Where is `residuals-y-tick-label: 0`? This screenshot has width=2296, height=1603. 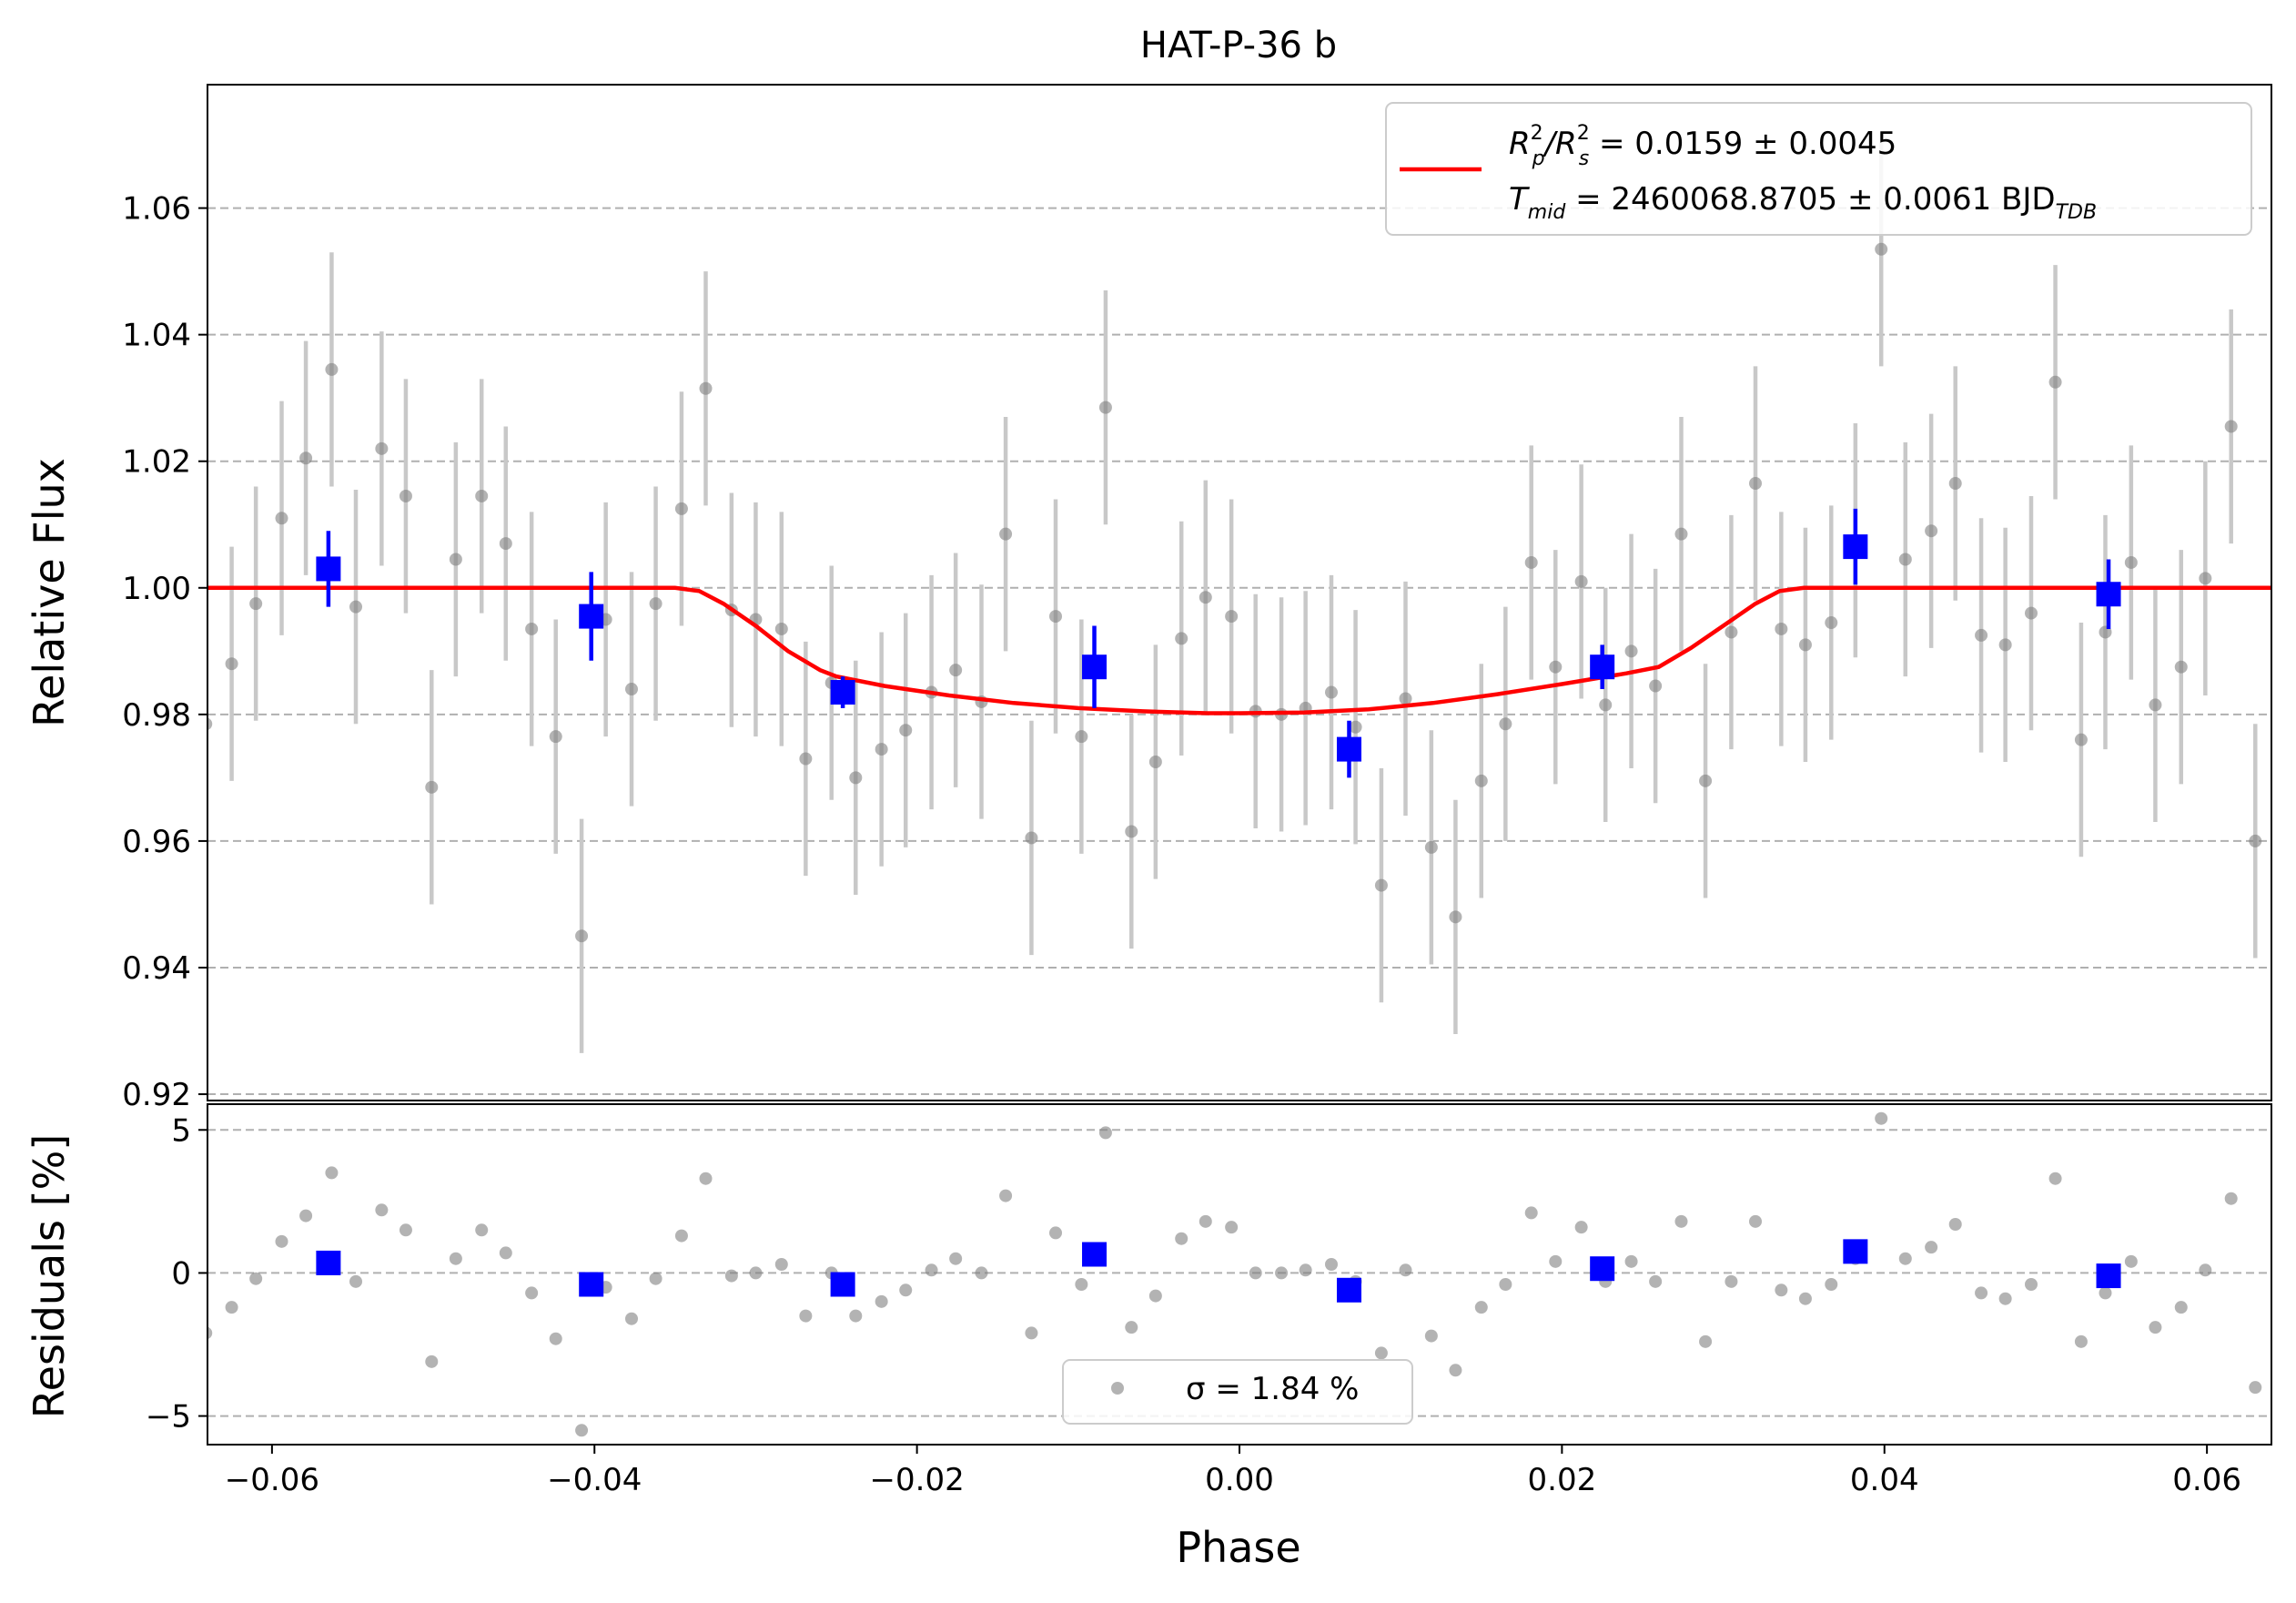
residuals-y-tick-label: 0 is located at coordinates (181, 1273).